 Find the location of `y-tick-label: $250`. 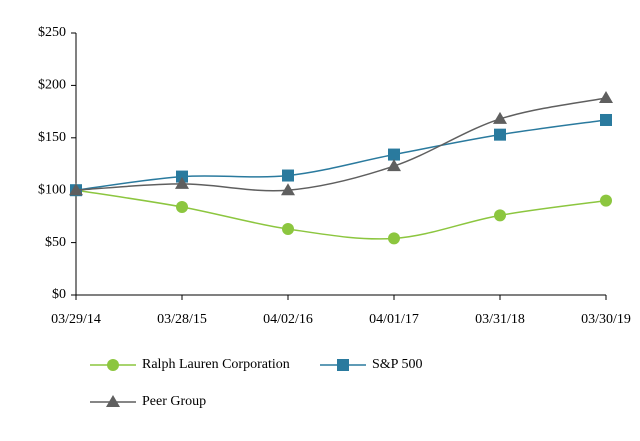

y-tick-label: $250 is located at coordinates (52, 32).